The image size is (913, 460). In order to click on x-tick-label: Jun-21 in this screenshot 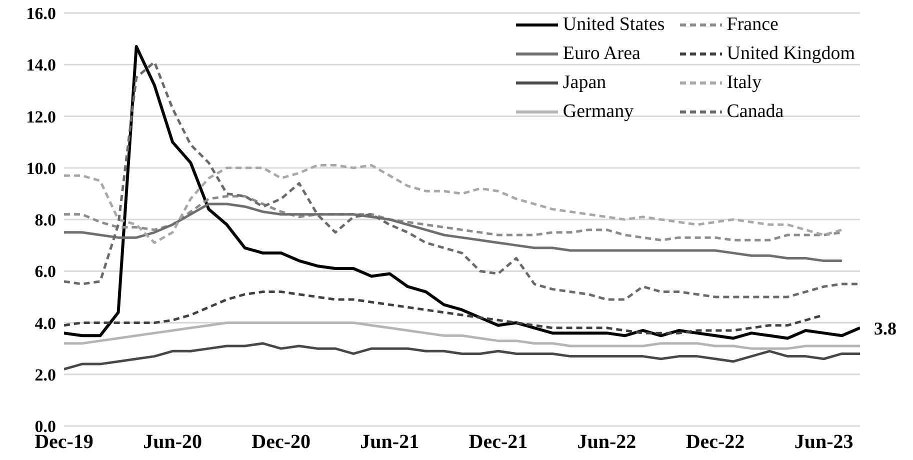, I will do `click(390, 442)`.